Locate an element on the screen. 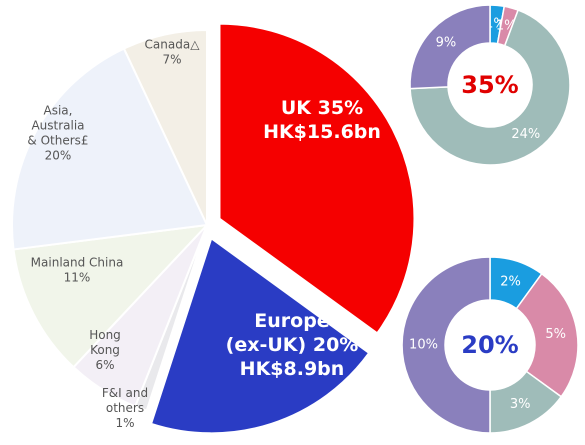 The height and width of the screenshot is (445, 585). slice-label: 1% is located at coordinates (124, 423).